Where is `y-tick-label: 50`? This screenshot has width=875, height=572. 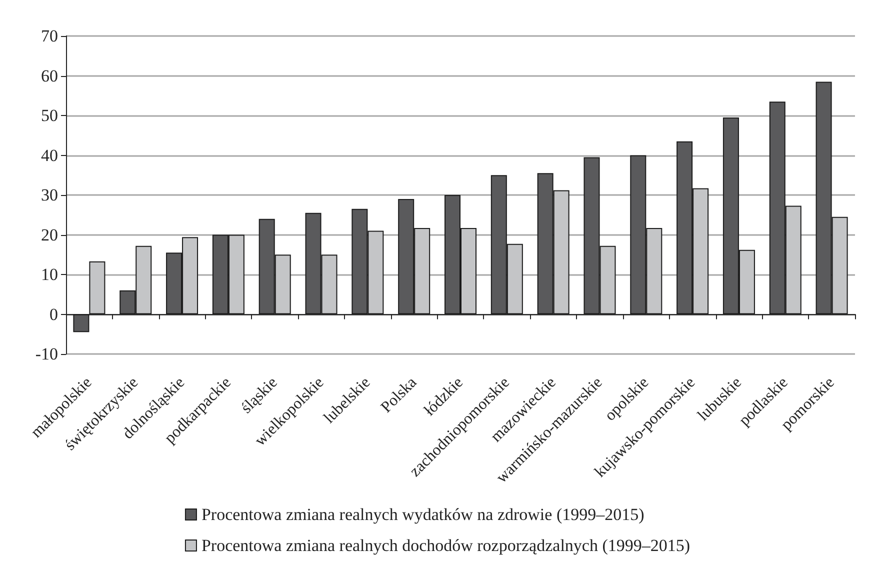 y-tick-label: 50 is located at coordinates (49, 115).